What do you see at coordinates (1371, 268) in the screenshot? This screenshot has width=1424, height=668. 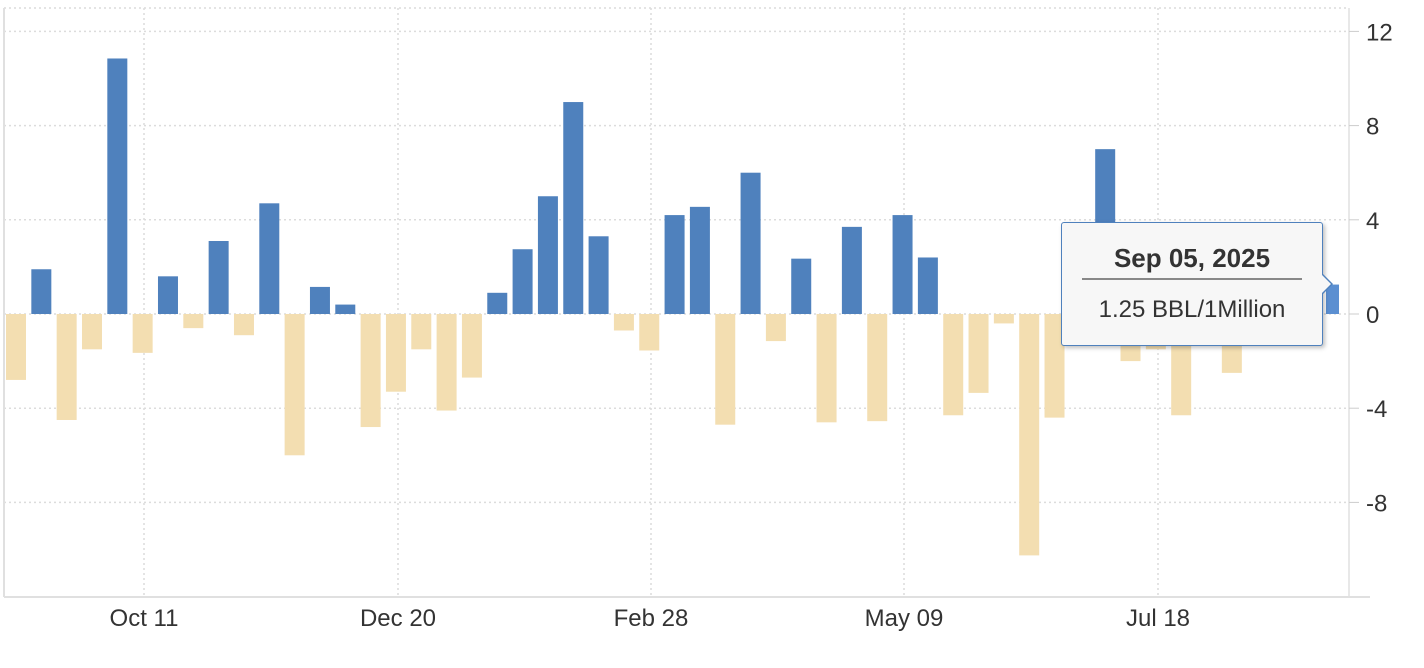 I see `y-axis: 12 8 4 0 -4 -8` at bounding box center [1371, 268].